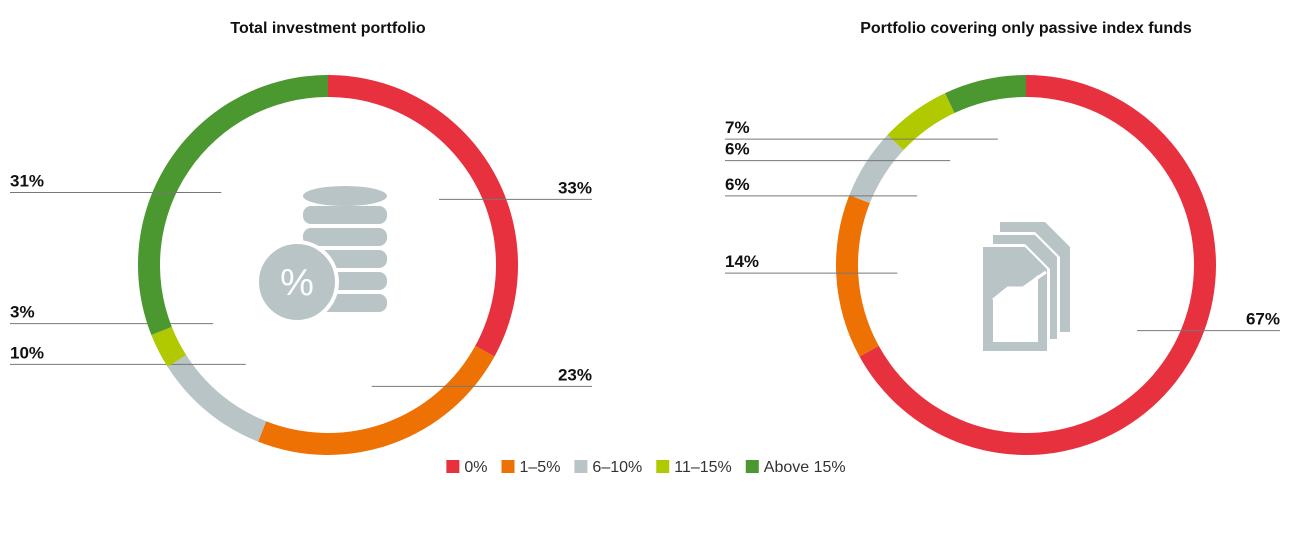 Image resolution: width=1293 pixels, height=539 pixels. I want to click on value-label: 10%, so click(27, 352).